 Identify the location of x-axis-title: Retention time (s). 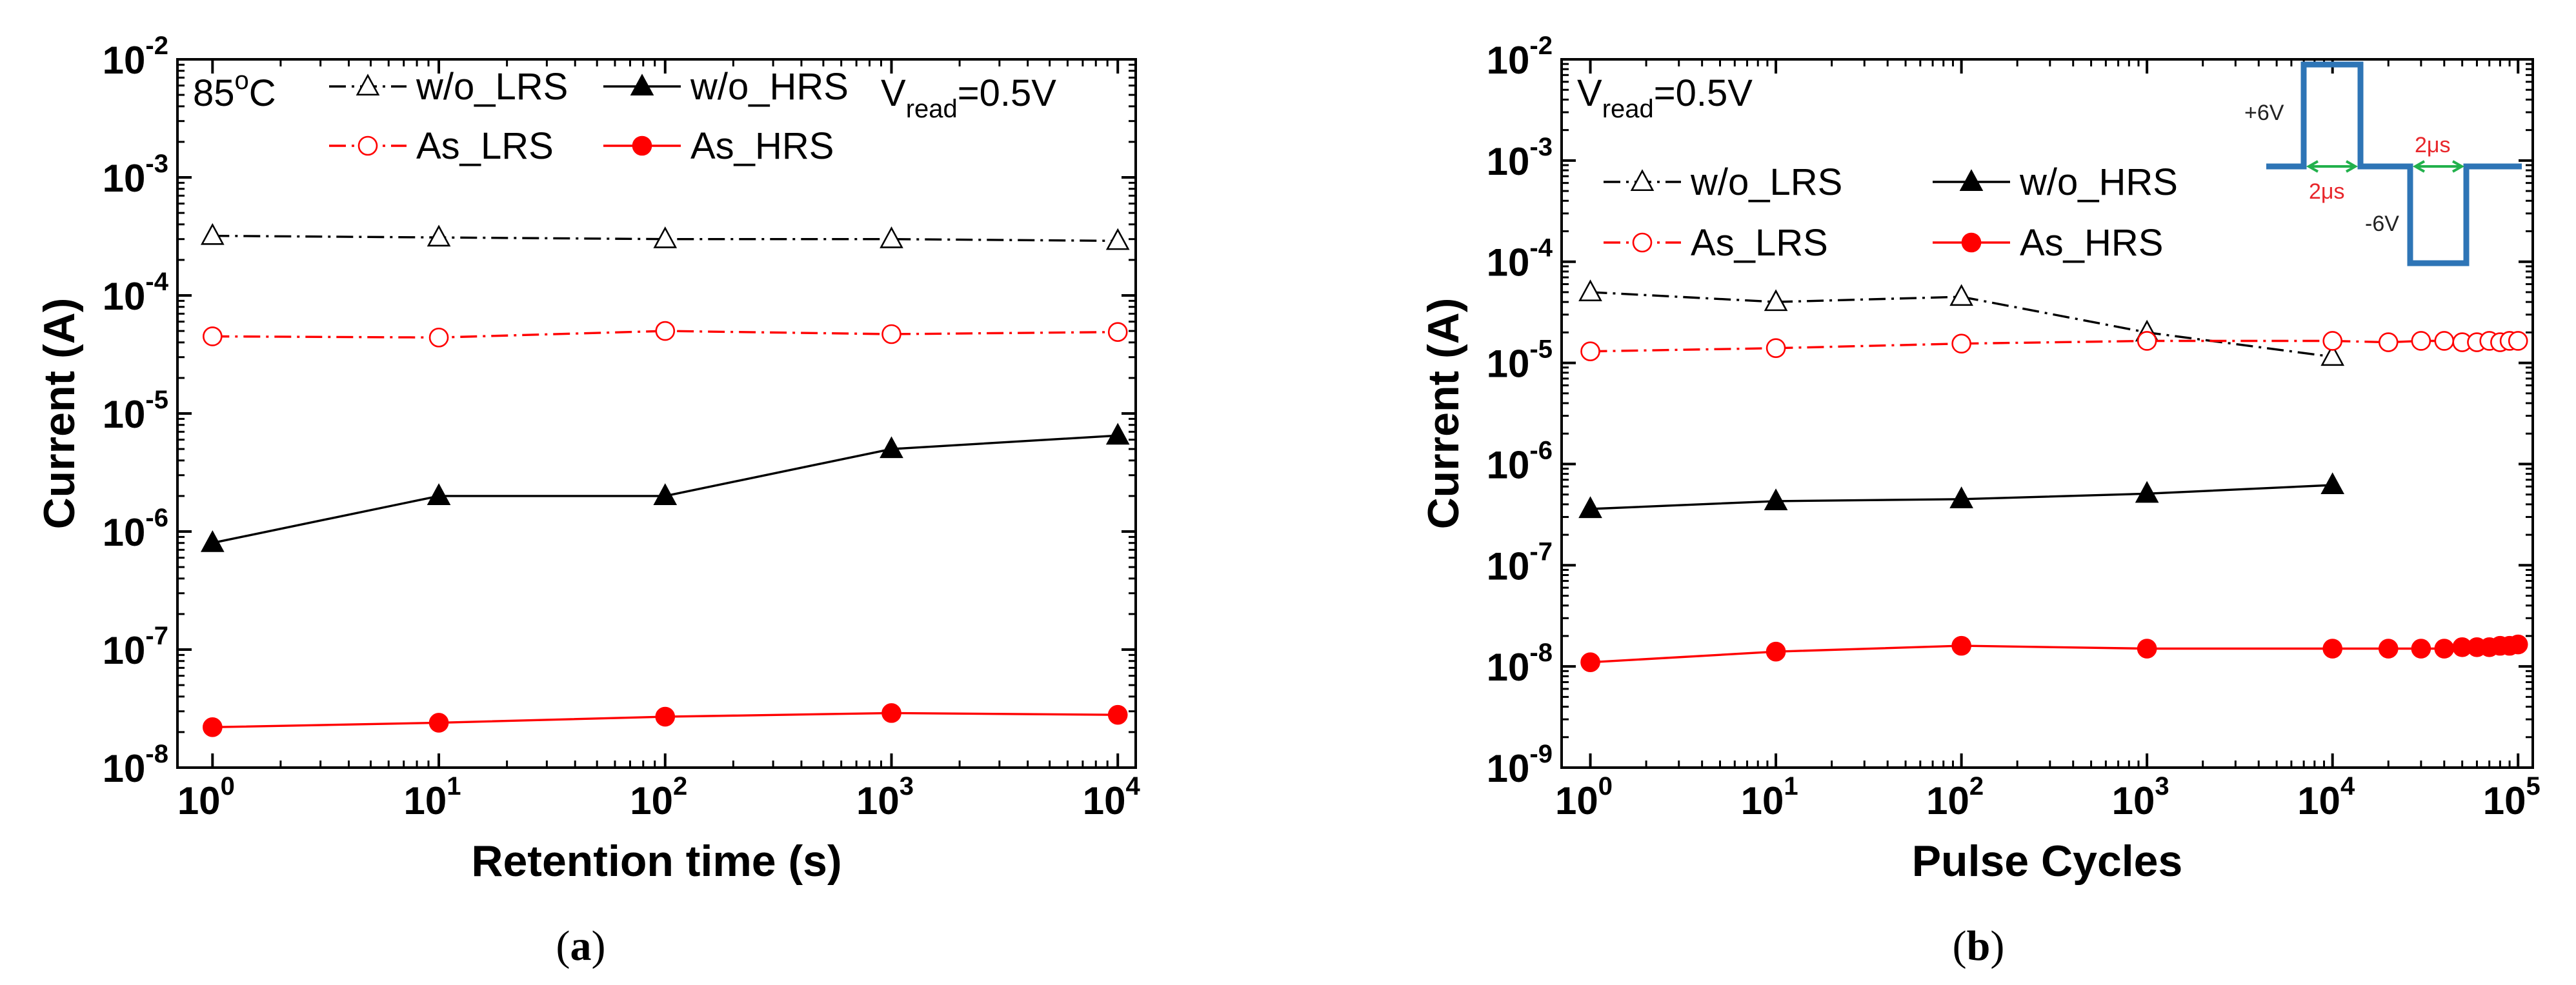
(656, 861).